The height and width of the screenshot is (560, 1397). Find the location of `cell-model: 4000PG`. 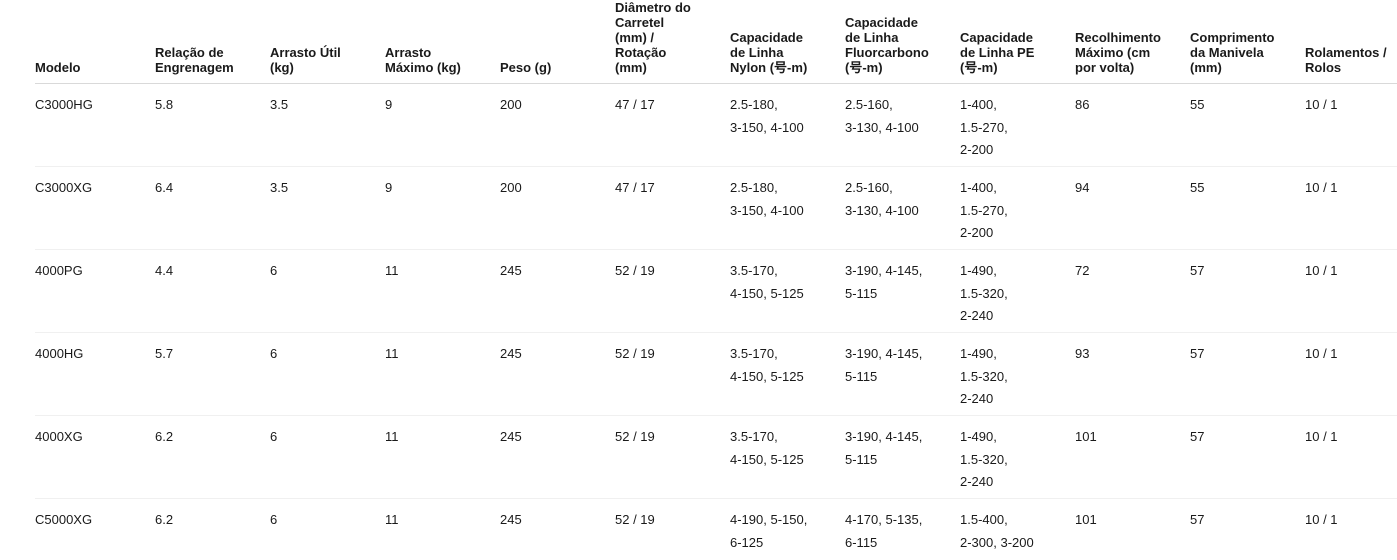

cell-model: 4000PG is located at coordinates (95, 291).